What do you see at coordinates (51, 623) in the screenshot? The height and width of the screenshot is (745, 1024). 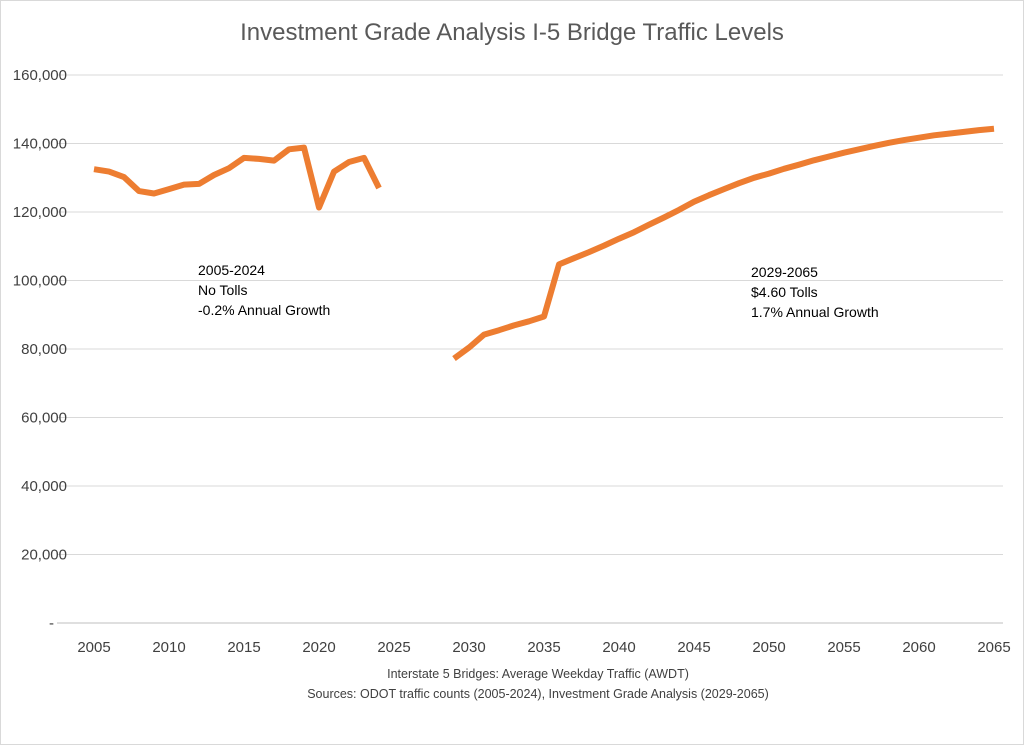 I see `y-tick-label: -` at bounding box center [51, 623].